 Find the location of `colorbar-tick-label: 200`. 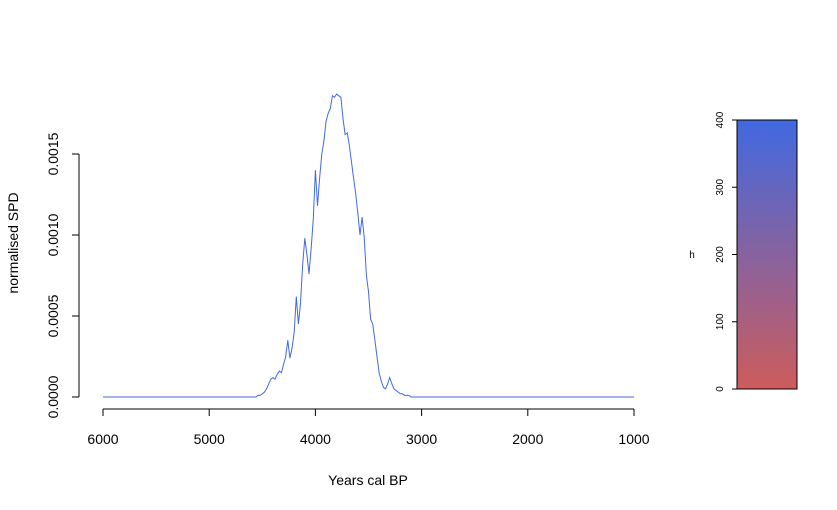

colorbar-tick-label: 200 is located at coordinates (720, 254).